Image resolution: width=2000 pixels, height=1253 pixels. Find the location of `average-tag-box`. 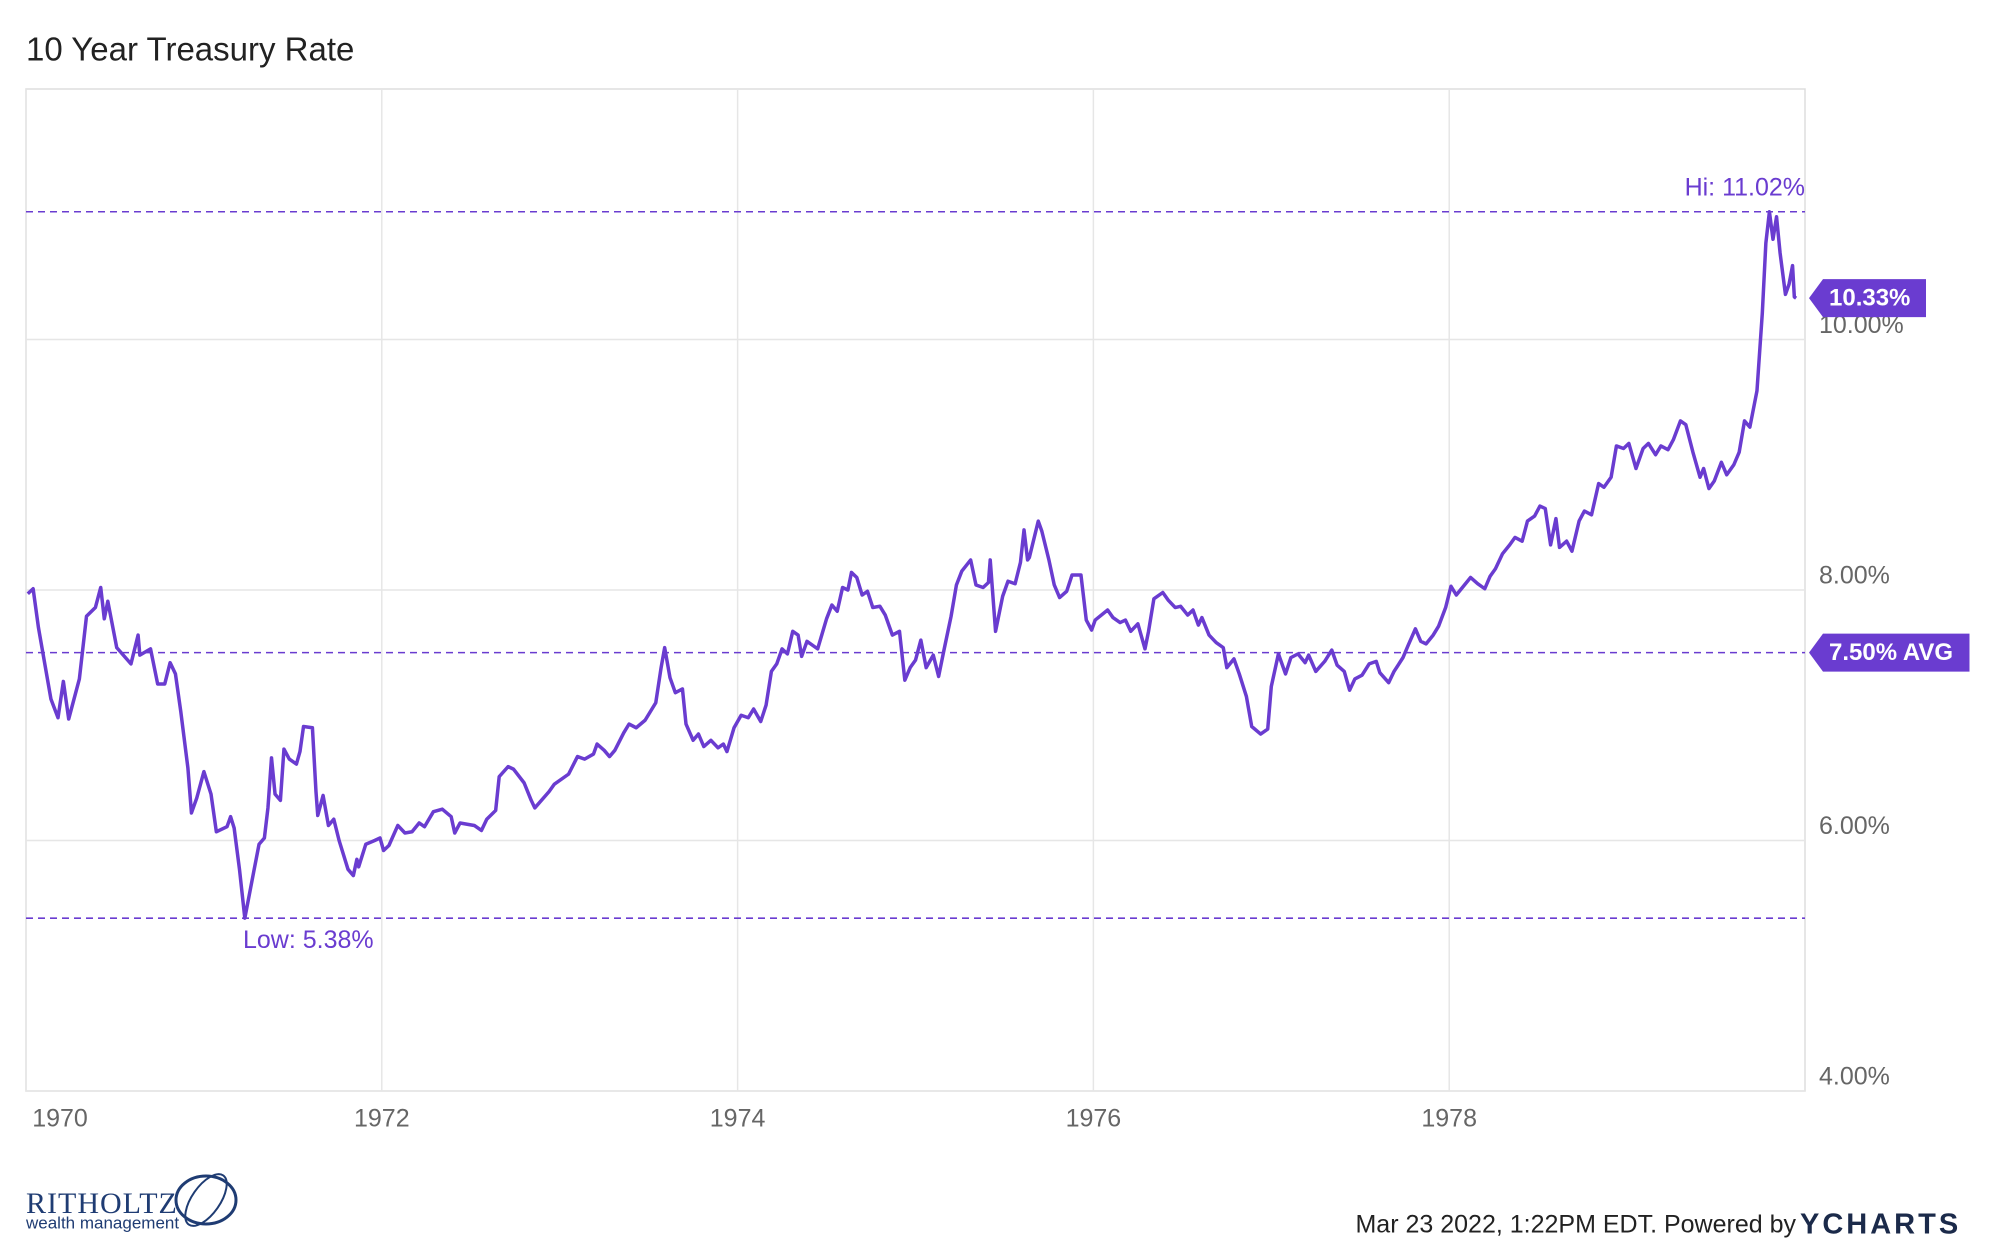

average-tag-box is located at coordinates (1889, 652).